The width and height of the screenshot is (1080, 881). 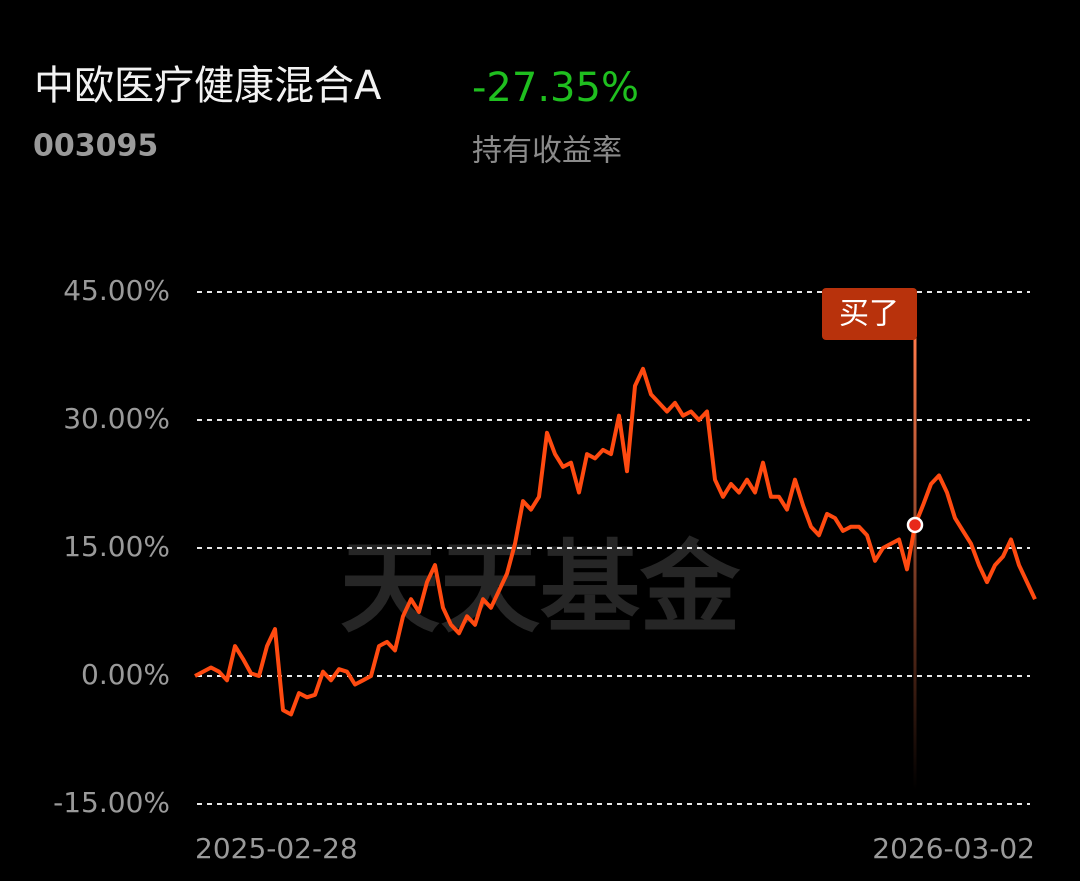 What do you see at coordinates (208, 86) in the screenshot?
I see `fund-name: 中欧医疗健康混合A` at bounding box center [208, 86].